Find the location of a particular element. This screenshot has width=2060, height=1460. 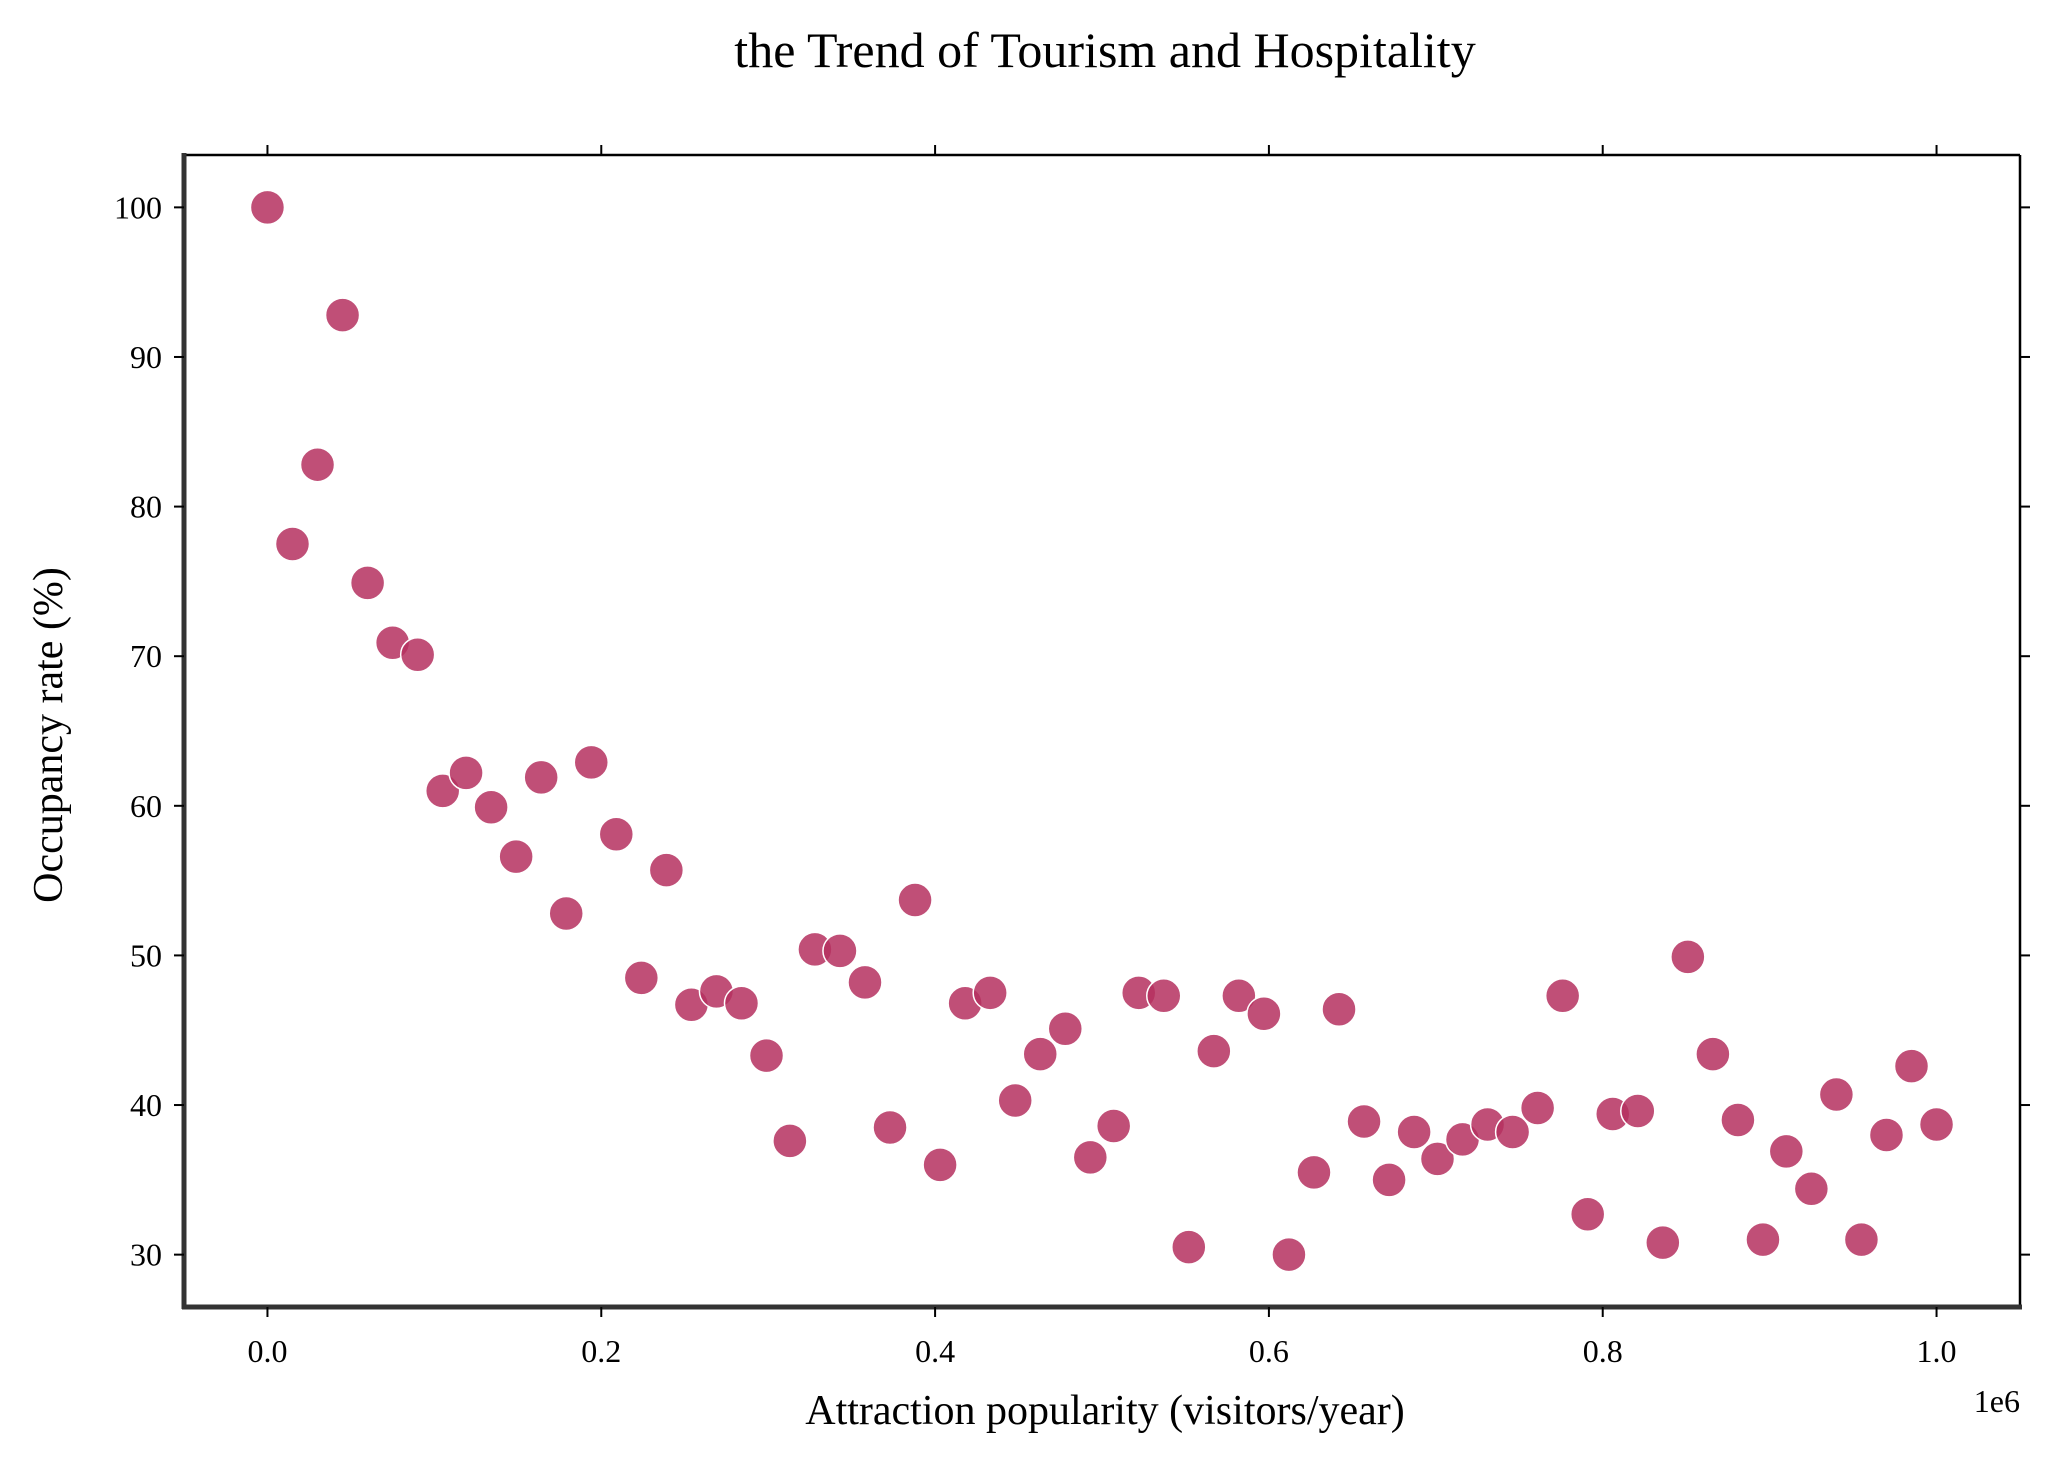

chart-title: the Trend of Tourism and Hospitality is located at coordinates (1104, 50).